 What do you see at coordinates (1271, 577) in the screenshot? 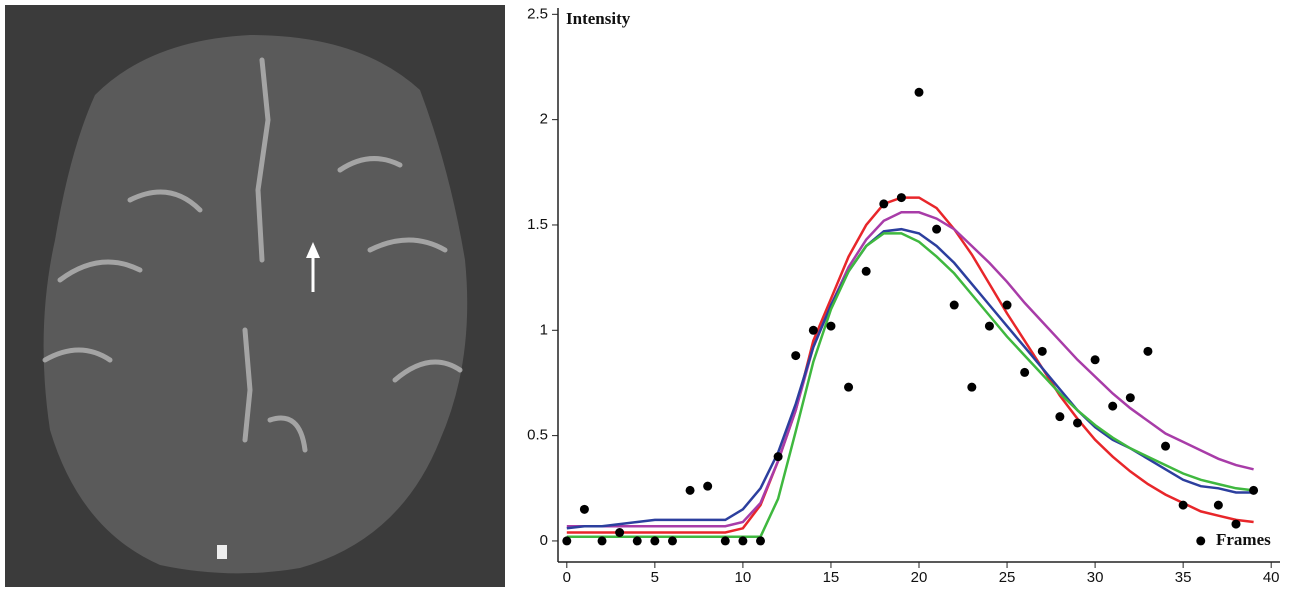
I see `x-tick-label: 40` at bounding box center [1271, 577].